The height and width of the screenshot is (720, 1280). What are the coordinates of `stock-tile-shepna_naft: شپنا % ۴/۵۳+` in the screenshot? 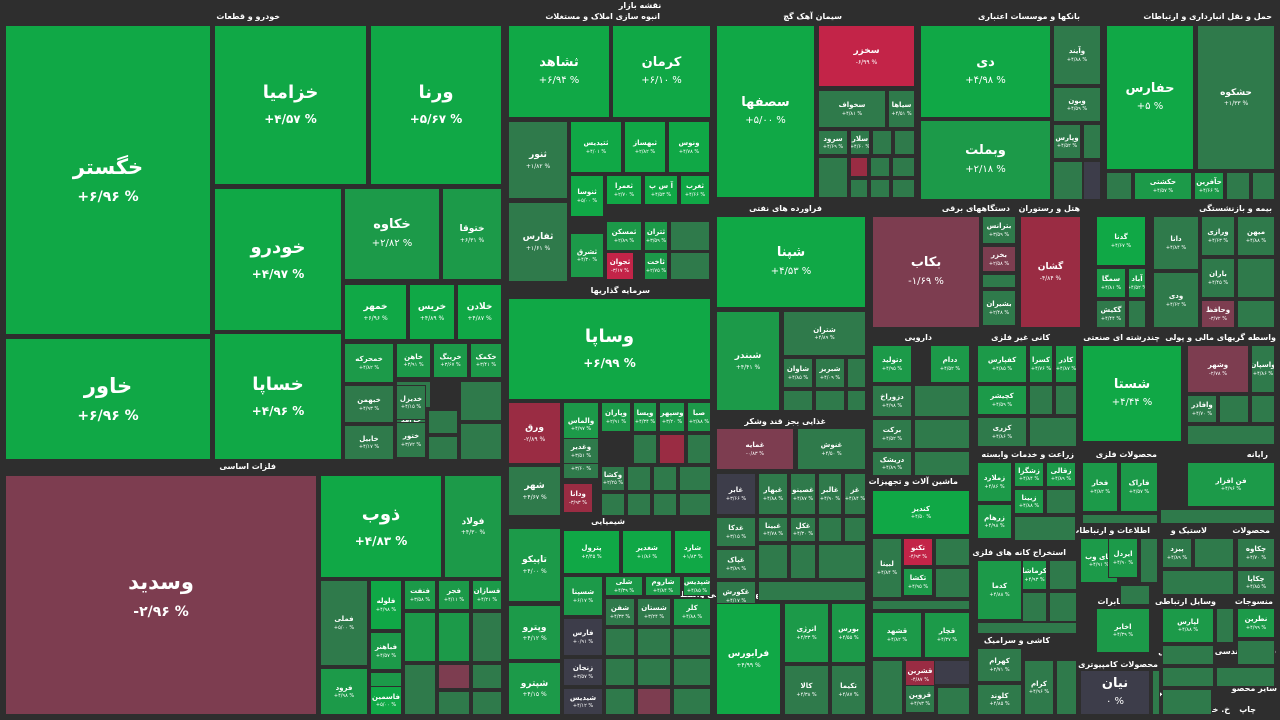 It's located at (791, 262).